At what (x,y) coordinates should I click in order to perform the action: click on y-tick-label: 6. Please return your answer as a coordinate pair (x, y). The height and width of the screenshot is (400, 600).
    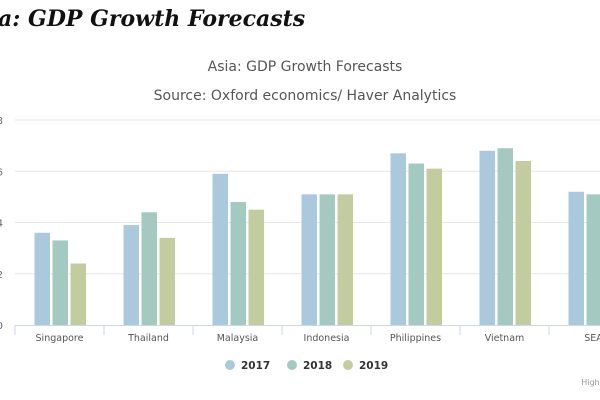
    Looking at the image, I should click on (1, 172).